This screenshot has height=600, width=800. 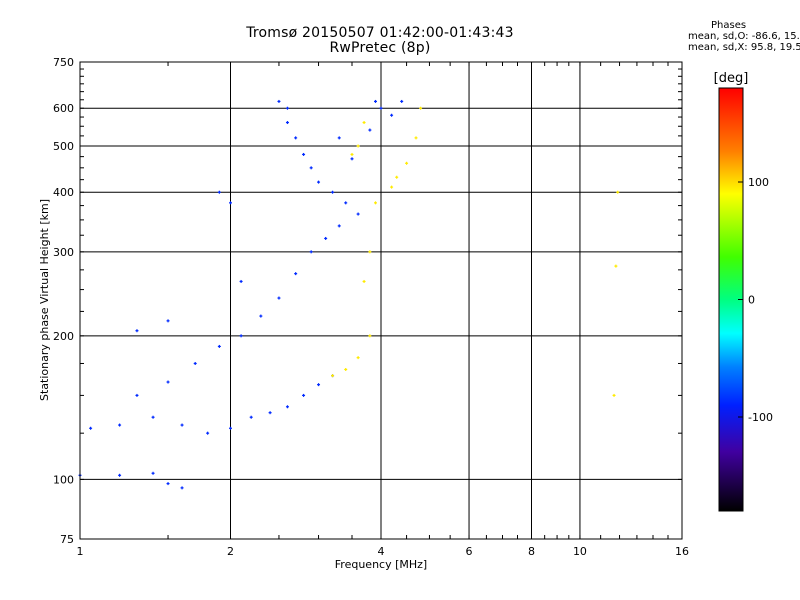 What do you see at coordinates (531, 551) in the screenshot?
I see `x-tick-label: 8` at bounding box center [531, 551].